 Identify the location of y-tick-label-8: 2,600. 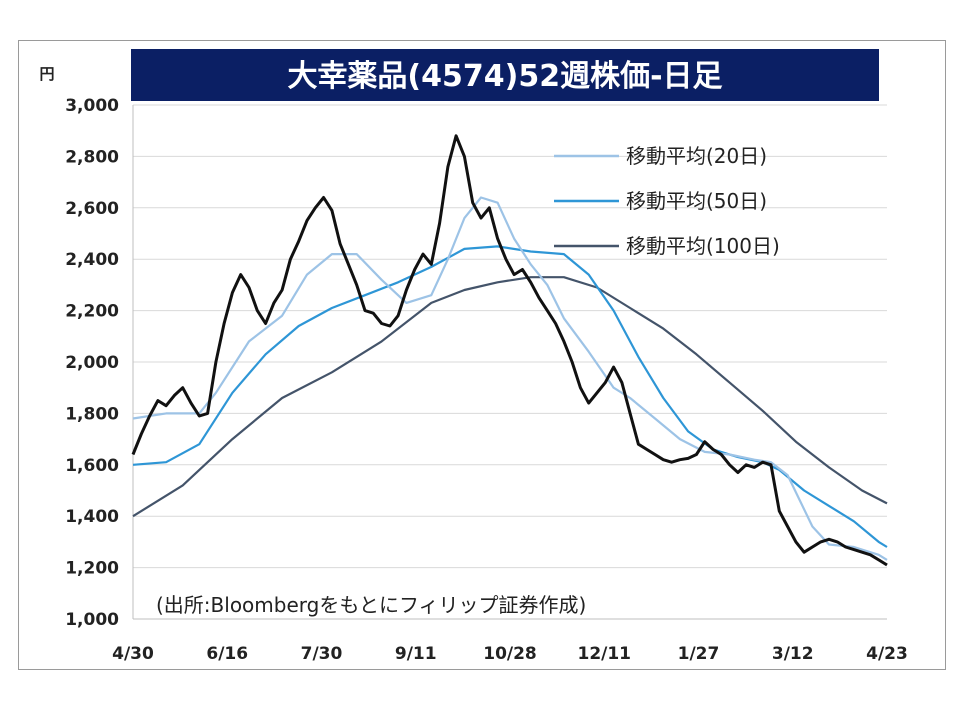
(92, 209).